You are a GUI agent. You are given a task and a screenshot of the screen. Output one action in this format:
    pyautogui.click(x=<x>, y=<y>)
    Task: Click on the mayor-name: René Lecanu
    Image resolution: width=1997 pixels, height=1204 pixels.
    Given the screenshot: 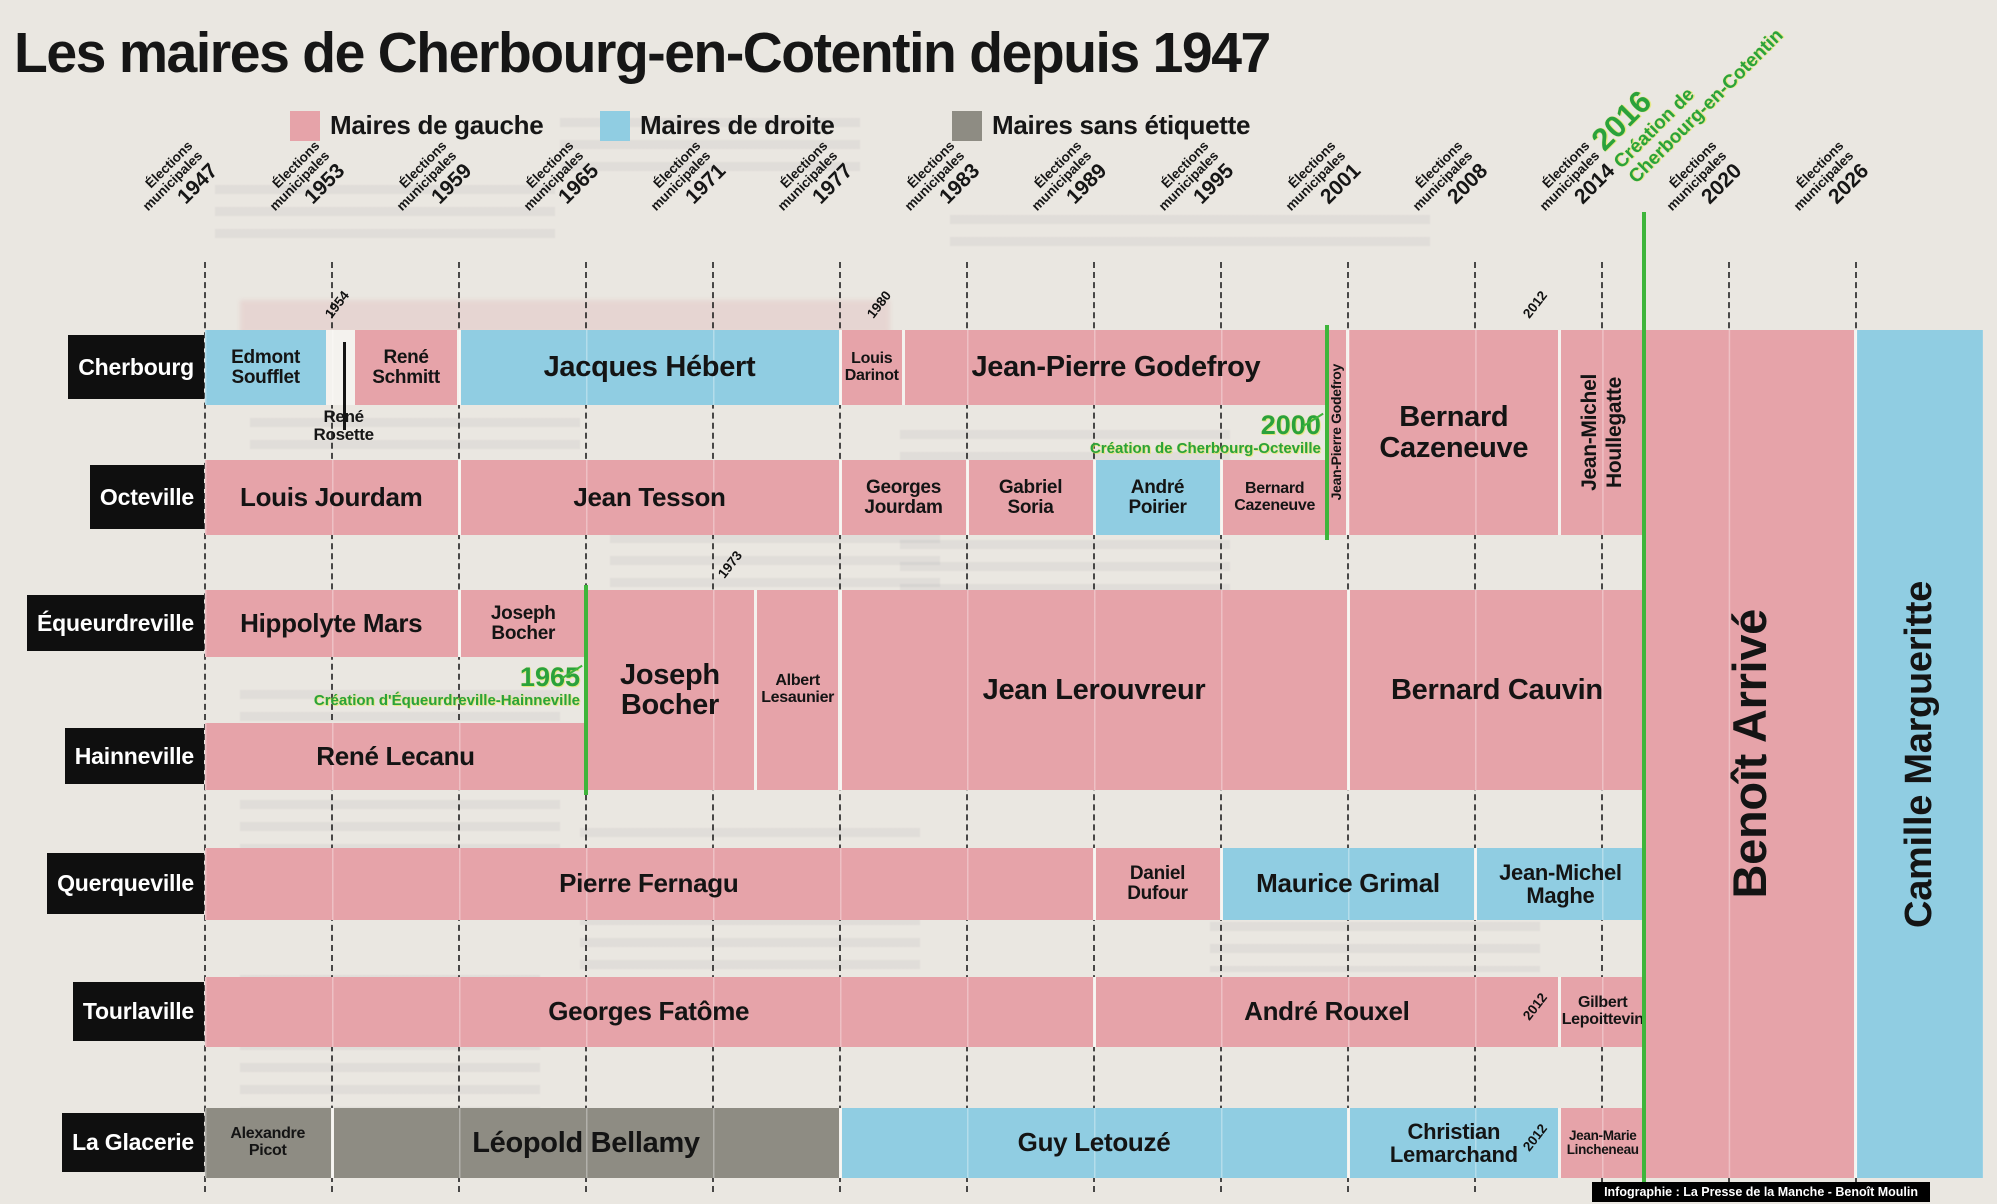 What is the action you would take?
    pyautogui.click(x=395, y=755)
    